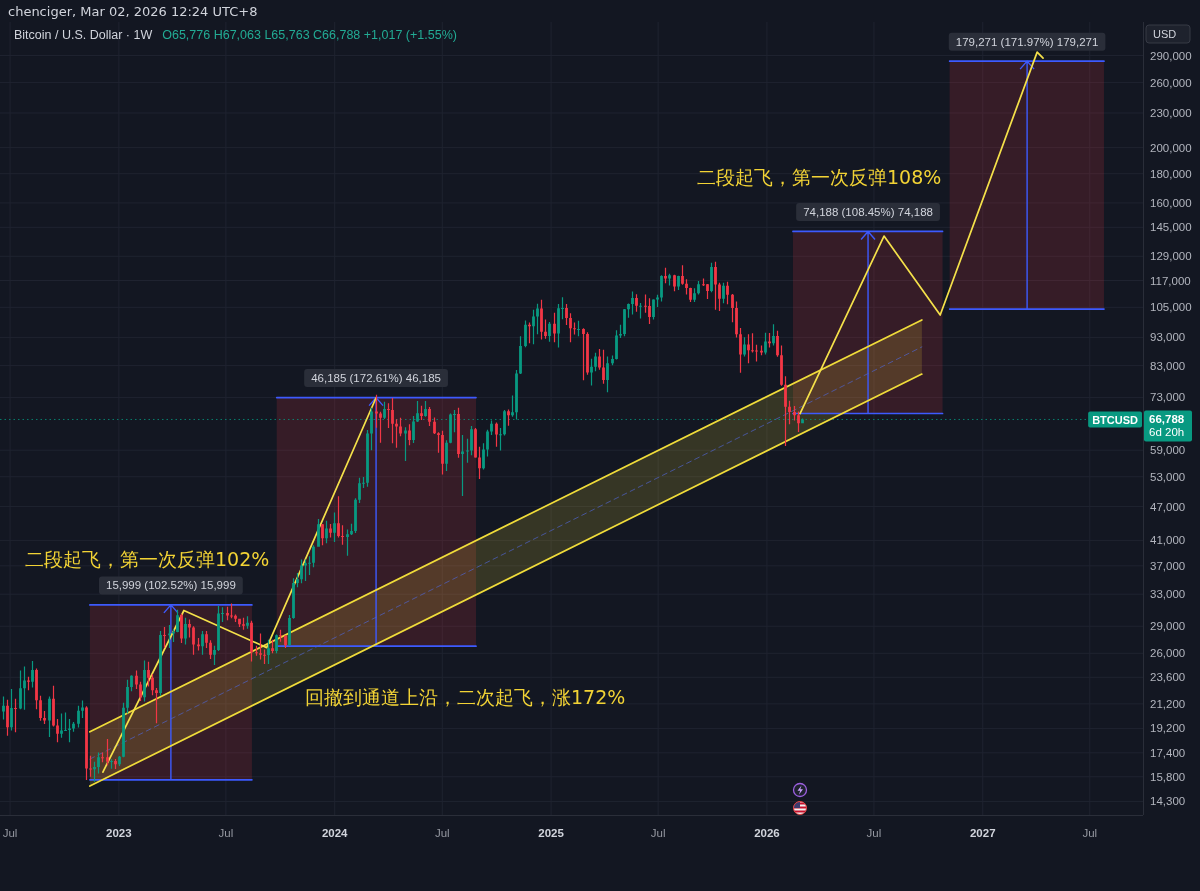 This screenshot has height=891, width=1200. Describe the element at coordinates (1168, 506) in the screenshot. I see `y-tick-label: 47,000` at that location.